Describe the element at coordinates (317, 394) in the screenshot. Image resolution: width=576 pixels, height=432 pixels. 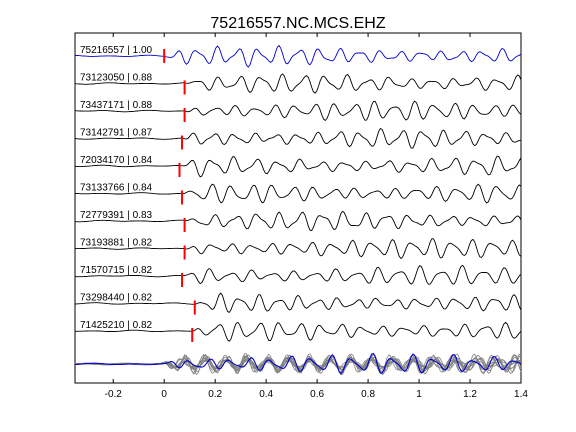
I see `x-tick-label: 0.6` at that location.